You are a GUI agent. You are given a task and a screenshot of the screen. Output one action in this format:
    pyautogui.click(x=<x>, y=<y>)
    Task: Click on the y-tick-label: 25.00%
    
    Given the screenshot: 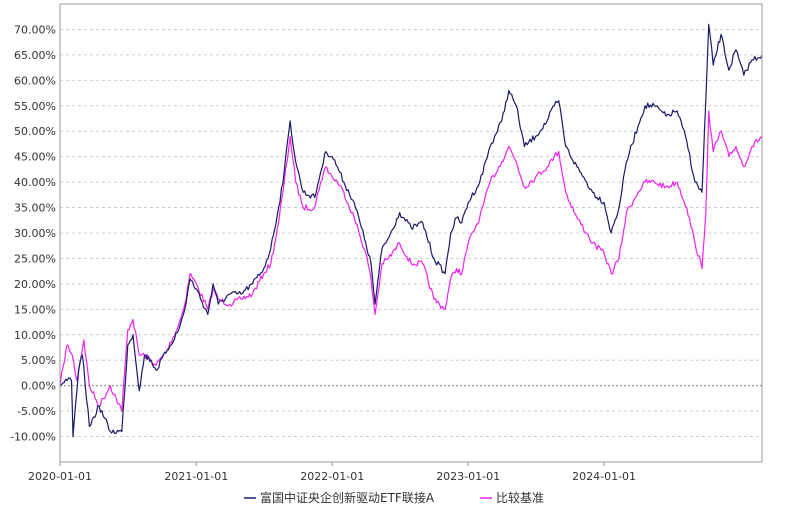 What is the action you would take?
    pyautogui.click(x=35, y=258)
    